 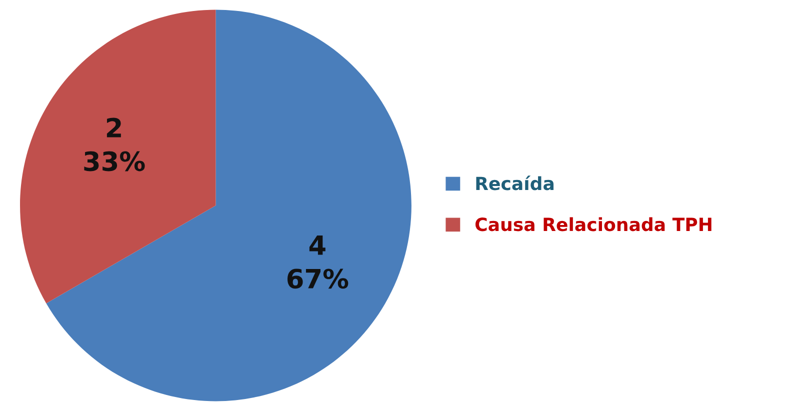 I want to click on data-label: 4 67%, so click(x=317, y=262).